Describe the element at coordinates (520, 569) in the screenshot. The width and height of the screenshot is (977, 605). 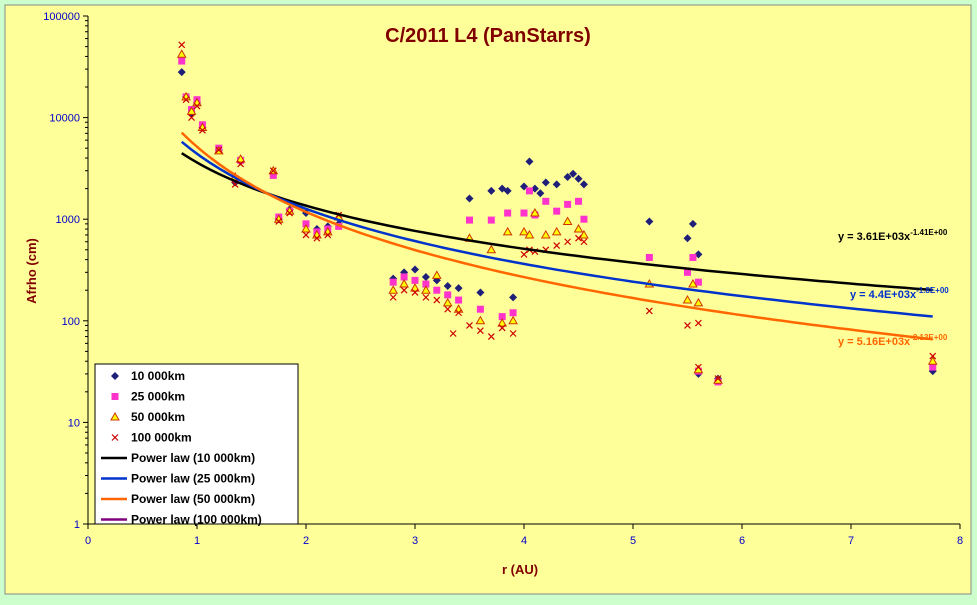
I see `x-axis-label: r (AU)` at that location.